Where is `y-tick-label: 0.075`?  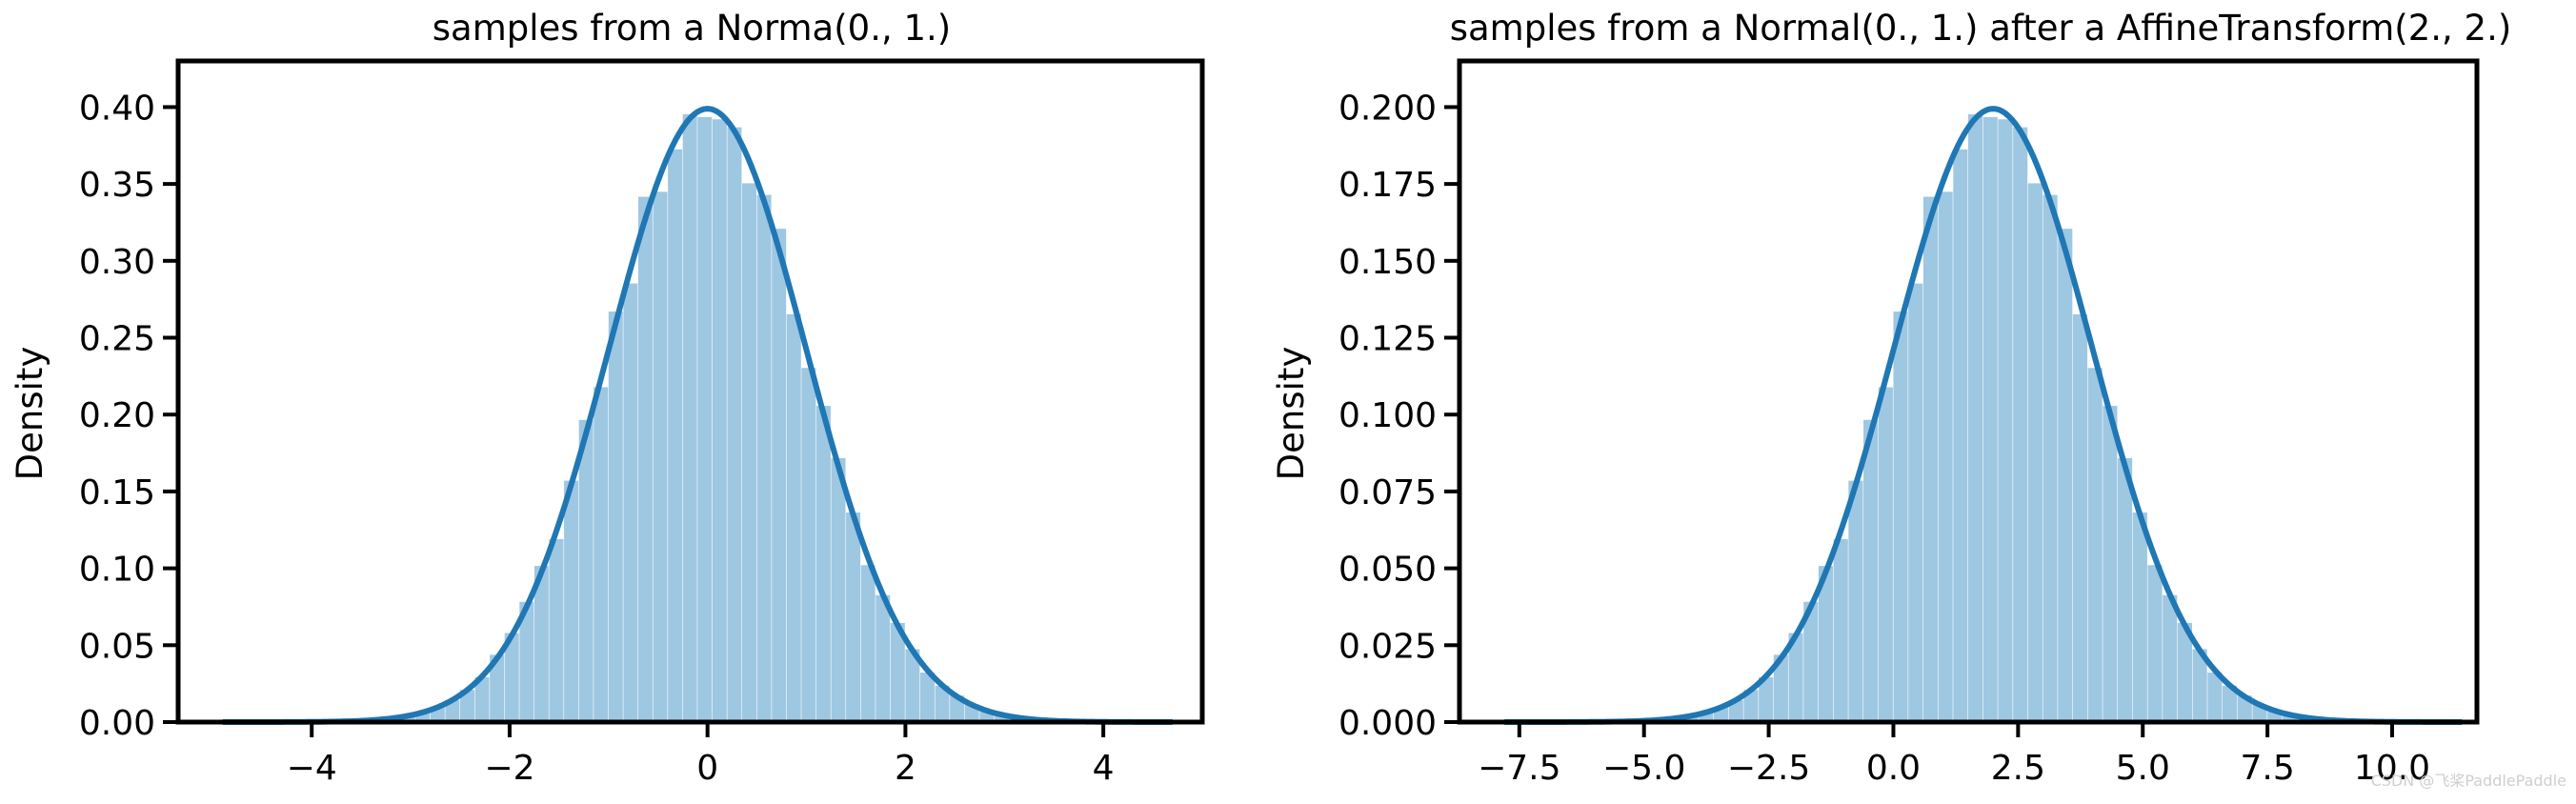 y-tick-label: 0.075 is located at coordinates (1387, 493).